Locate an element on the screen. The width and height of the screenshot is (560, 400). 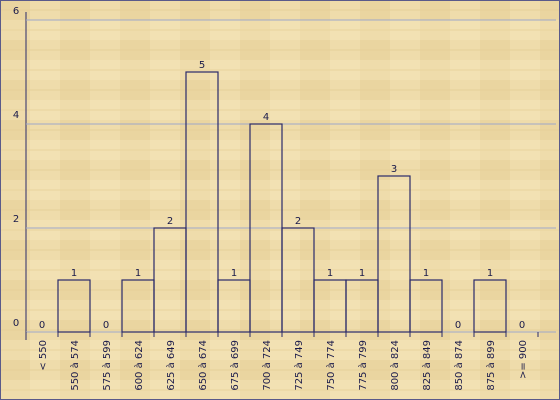
x-tick-label: 725 à 749 is located at coordinates (299, 365).